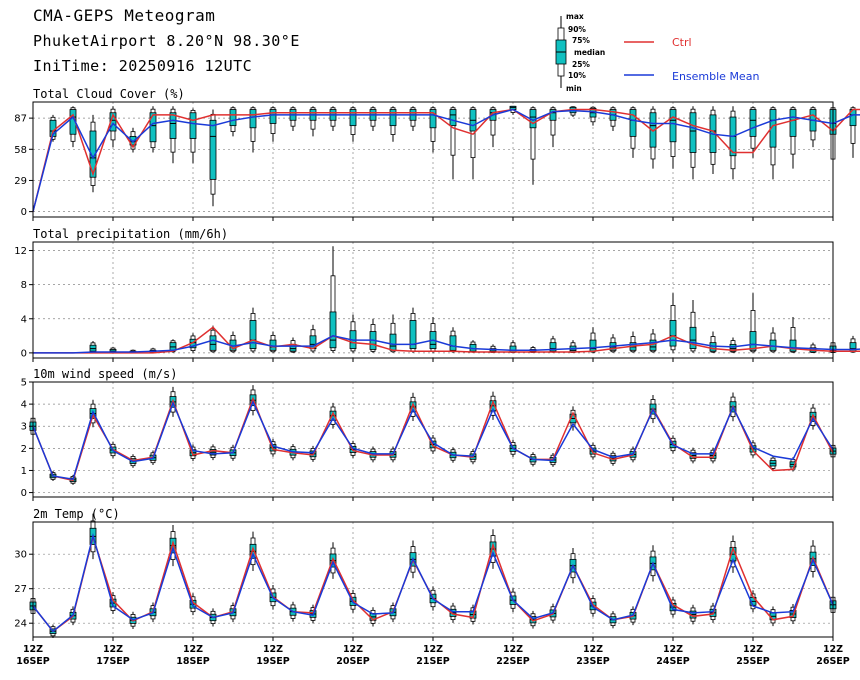  Describe the element at coordinates (24, 471) in the screenshot. I see `y-tick-label: 1` at that location.